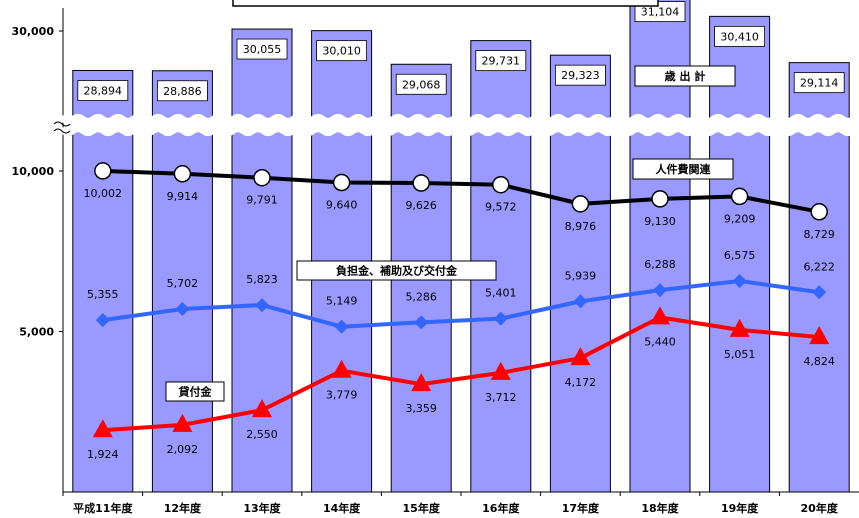 The image size is (859, 518). What do you see at coordinates (421, 408) in the screenshot?
I see `line-value-label: 3,359` at bounding box center [421, 408].